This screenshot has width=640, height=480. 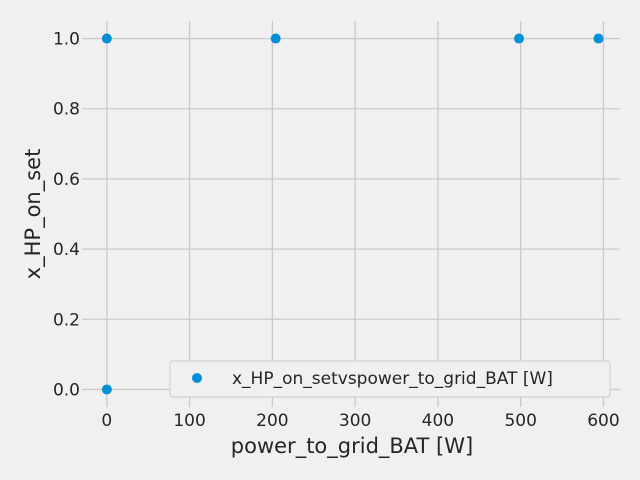 What do you see at coordinates (66, 180) in the screenshot?
I see `y-tick-label: 0.6` at bounding box center [66, 180].